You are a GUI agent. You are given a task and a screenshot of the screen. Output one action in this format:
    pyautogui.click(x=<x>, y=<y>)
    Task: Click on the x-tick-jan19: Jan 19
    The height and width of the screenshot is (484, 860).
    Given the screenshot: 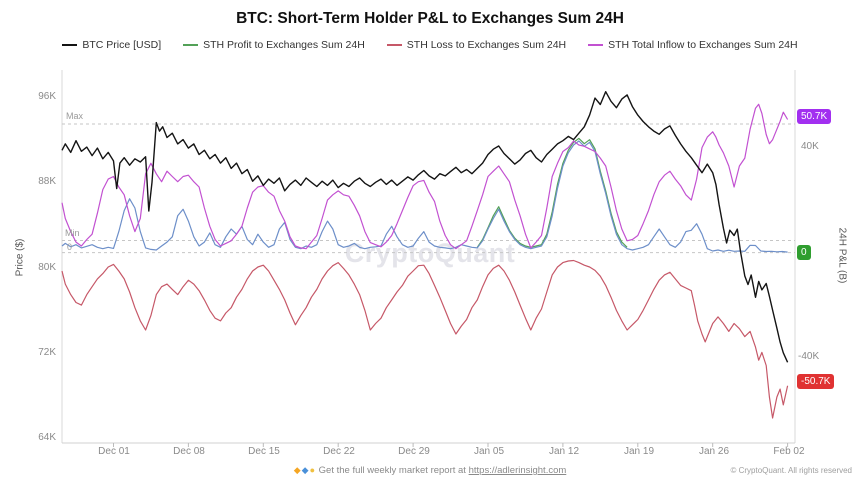 What is the action you would take?
    pyautogui.click(x=639, y=451)
    